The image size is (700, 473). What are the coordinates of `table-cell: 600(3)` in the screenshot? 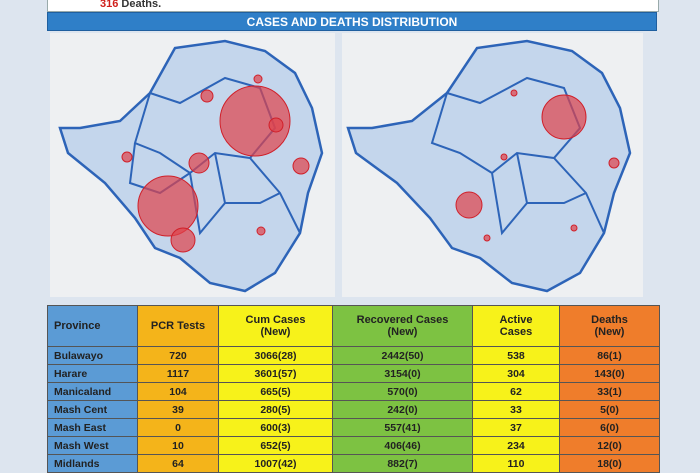 It's located at (275, 427).